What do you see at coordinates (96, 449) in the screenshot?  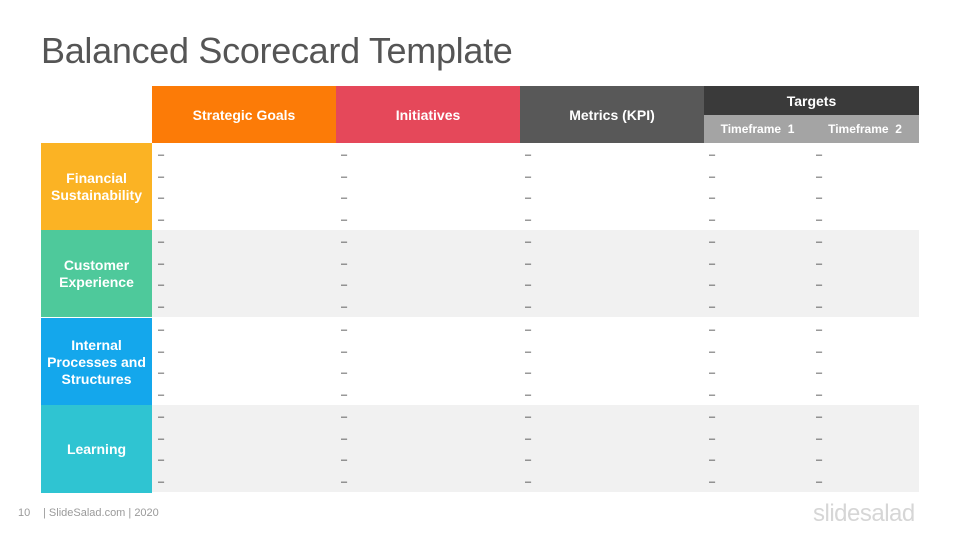 I see `row-label-learning: Learning` at bounding box center [96, 449].